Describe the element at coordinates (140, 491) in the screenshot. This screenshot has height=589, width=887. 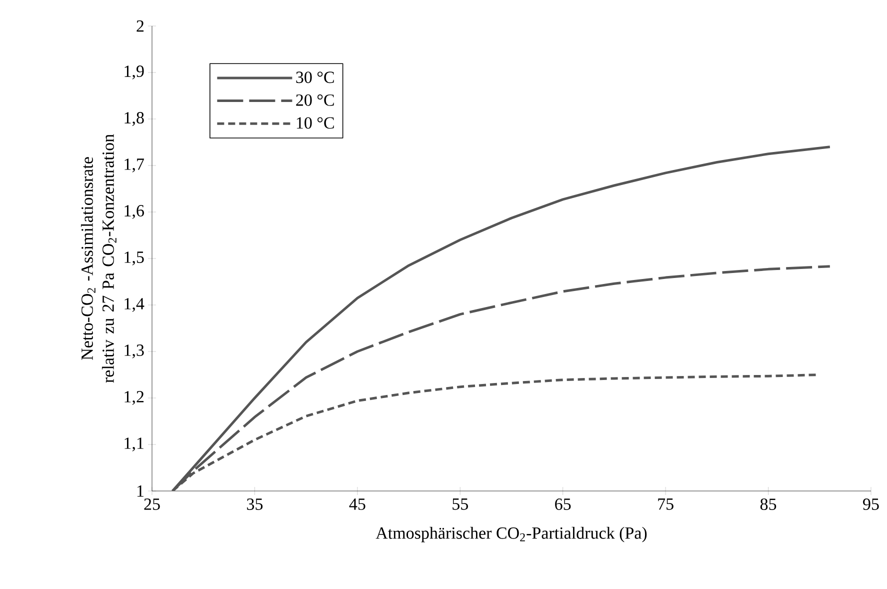
I see `y-tick-label: 1` at that location.